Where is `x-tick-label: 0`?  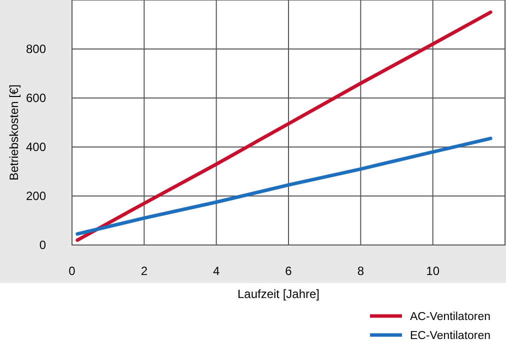 x-tick-label: 0 is located at coordinates (72, 271).